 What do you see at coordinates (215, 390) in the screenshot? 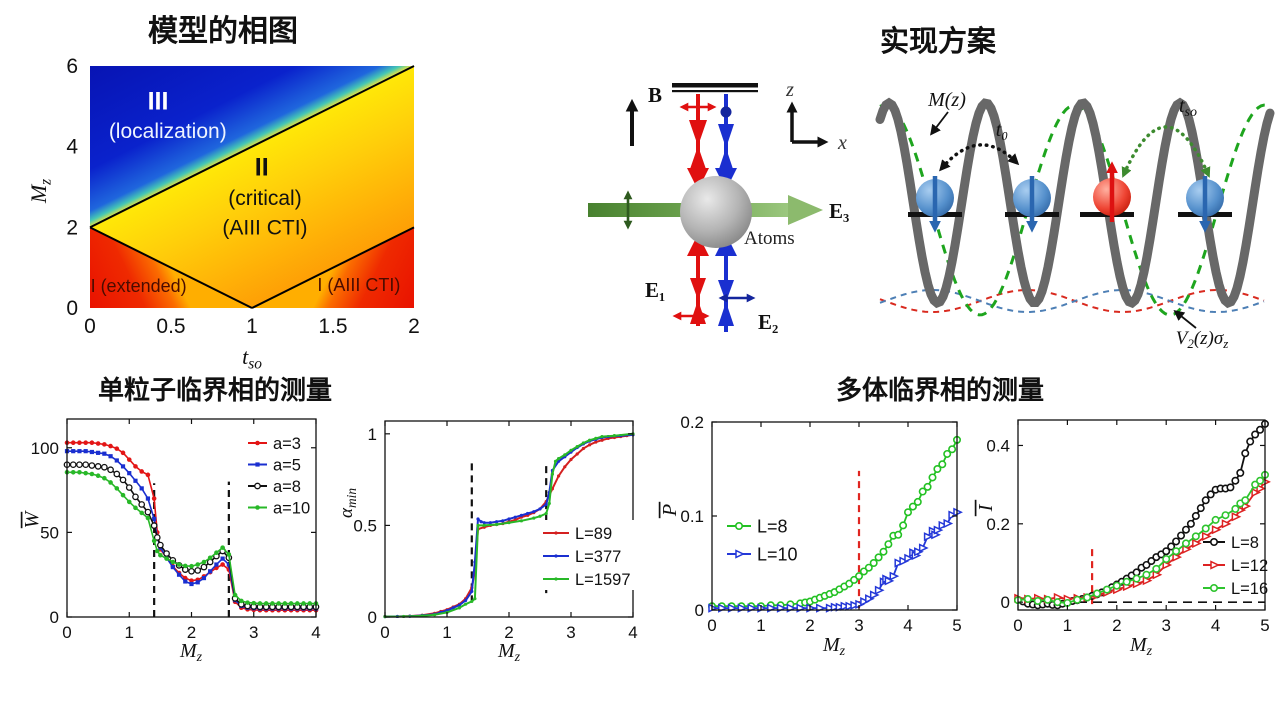
I see `single-particle-title: 单粒子临界相的测量` at bounding box center [215, 390].